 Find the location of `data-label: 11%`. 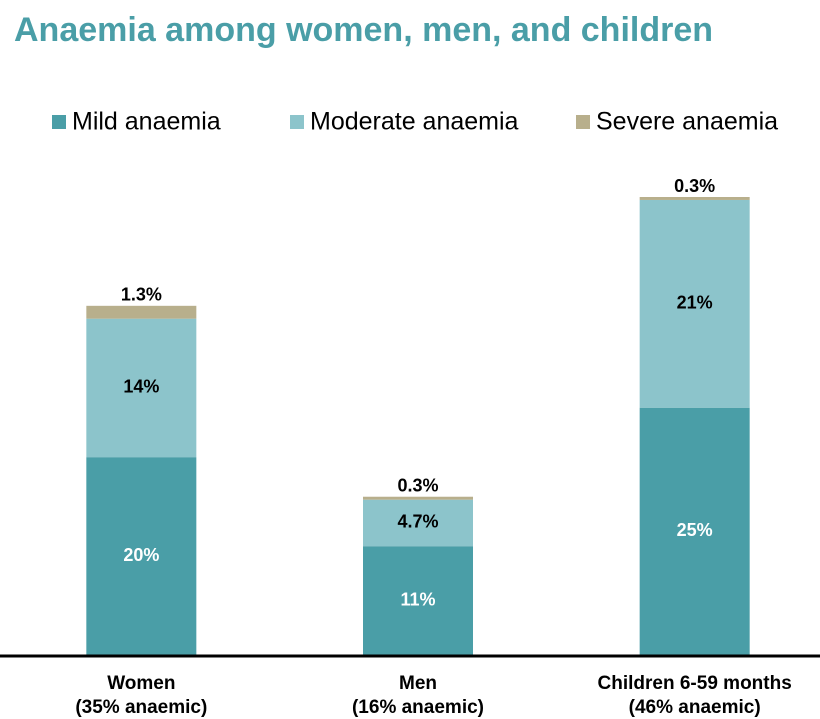

data-label: 11% is located at coordinates (417, 599).